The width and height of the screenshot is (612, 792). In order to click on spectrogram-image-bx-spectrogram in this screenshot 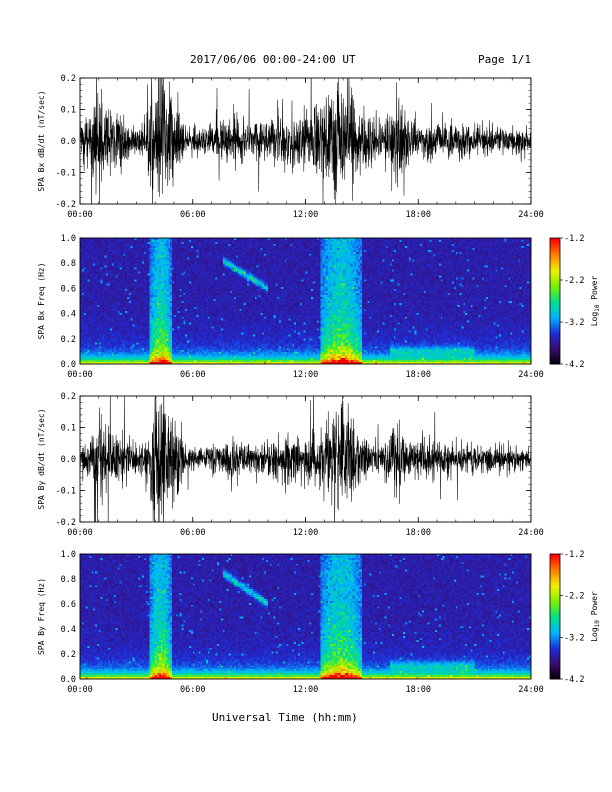, I will do `click(305, 301)`.